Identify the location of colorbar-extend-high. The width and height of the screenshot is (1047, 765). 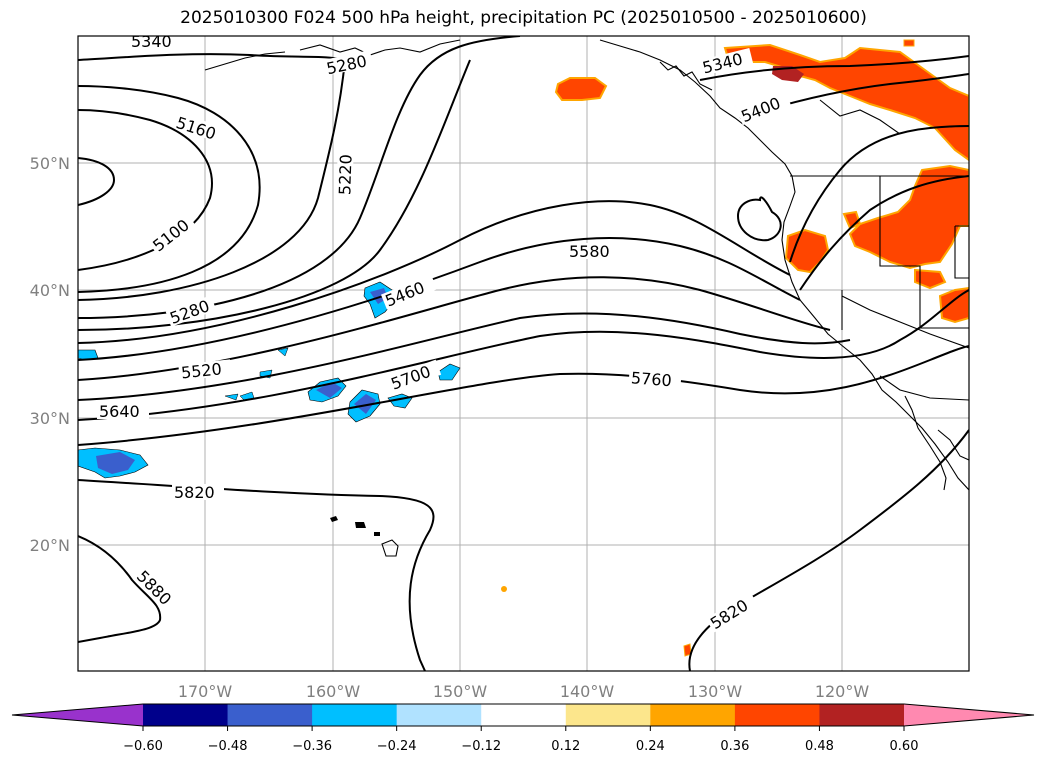
(969, 715).